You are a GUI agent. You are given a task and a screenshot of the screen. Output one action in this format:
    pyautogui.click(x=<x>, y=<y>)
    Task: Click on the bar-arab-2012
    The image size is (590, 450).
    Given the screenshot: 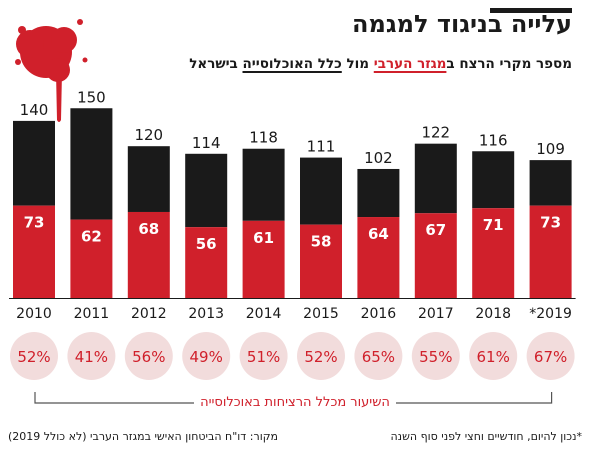 What is the action you would take?
    pyautogui.click(x=148, y=254)
    